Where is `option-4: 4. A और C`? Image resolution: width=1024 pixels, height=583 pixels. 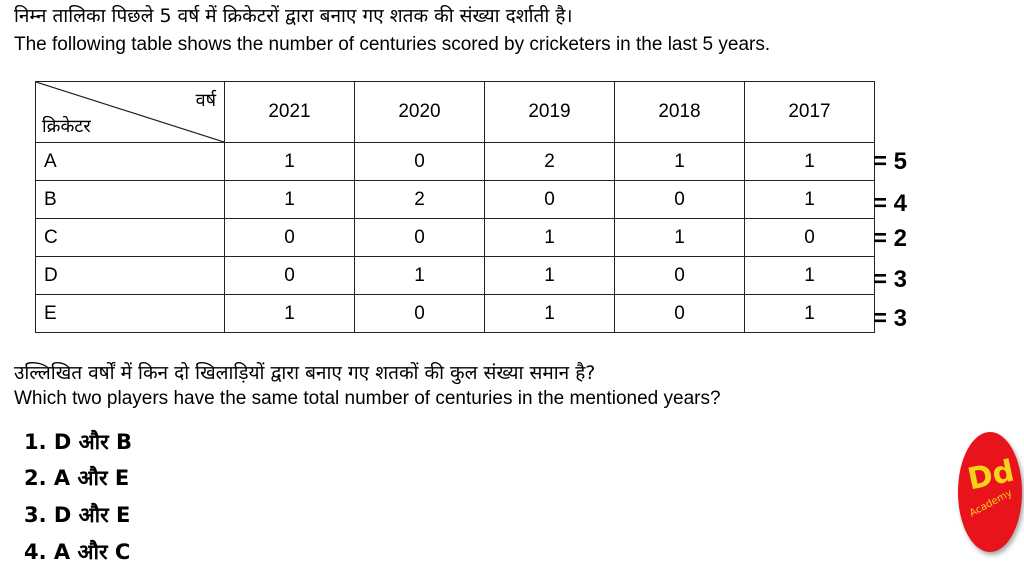
option-4: 4. A और C is located at coordinates (77, 552).